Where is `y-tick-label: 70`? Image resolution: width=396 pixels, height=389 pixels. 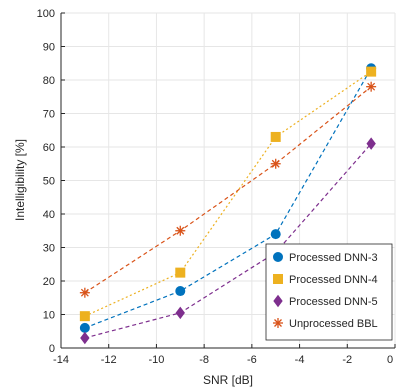 y-tick-label: 70 is located at coordinates (49, 115).